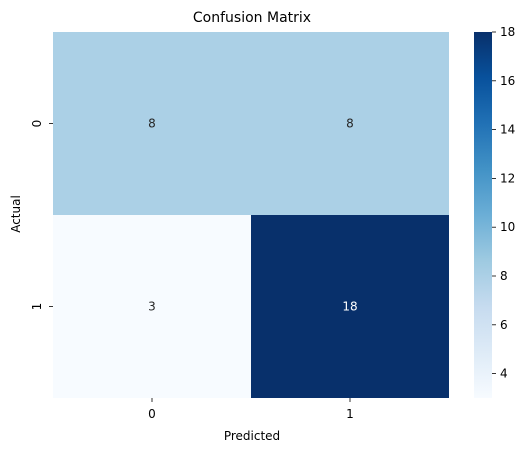 This screenshot has width=530, height=457. Describe the element at coordinates (507, 178) in the screenshot. I see `colorbar-tick-label-4: 12` at that location.